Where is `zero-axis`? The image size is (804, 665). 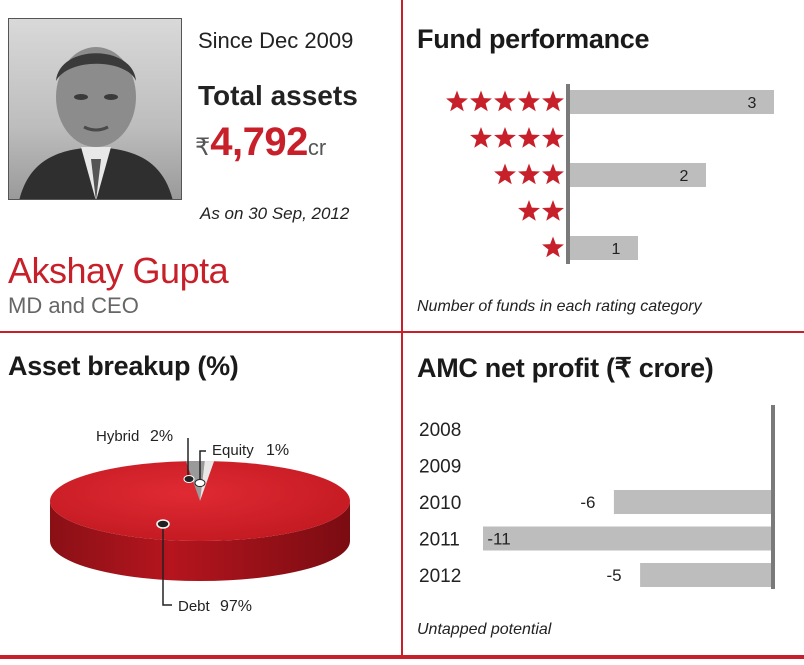
zero-axis is located at coordinates (773, 497).